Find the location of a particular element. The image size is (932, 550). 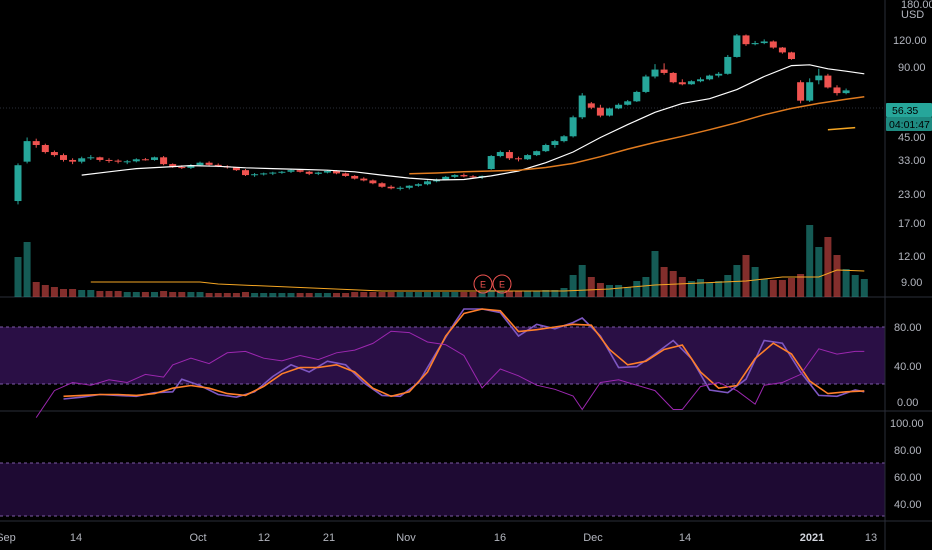

time-axis-label: 16 is located at coordinates (500, 538).